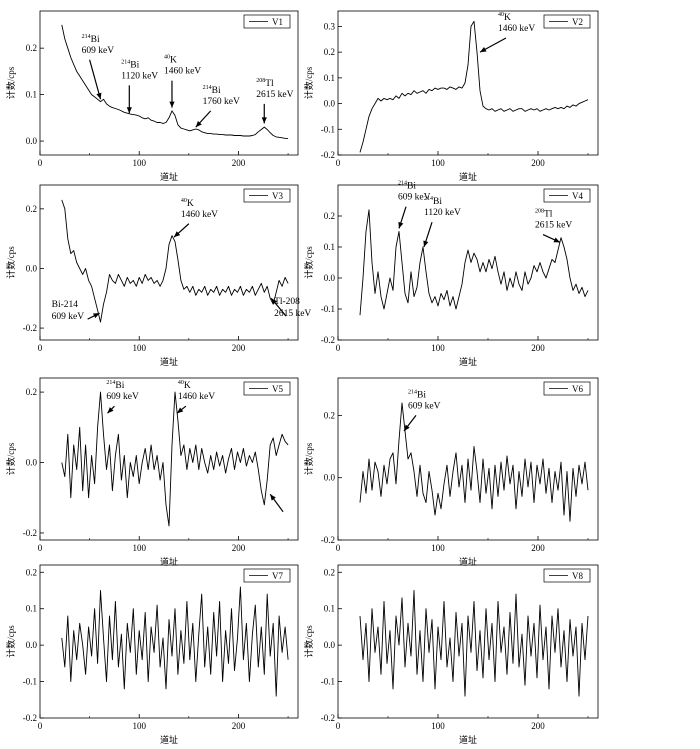  What do you see at coordinates (292, 314) in the screenshot?
I see `side-label-energy: 2615 keV` at bounding box center [292, 314].